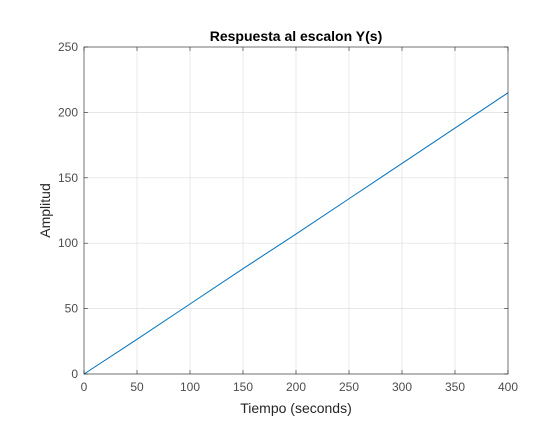 This screenshot has width=560, height=425. I want to click on x-tick-label: 350, so click(455, 387).